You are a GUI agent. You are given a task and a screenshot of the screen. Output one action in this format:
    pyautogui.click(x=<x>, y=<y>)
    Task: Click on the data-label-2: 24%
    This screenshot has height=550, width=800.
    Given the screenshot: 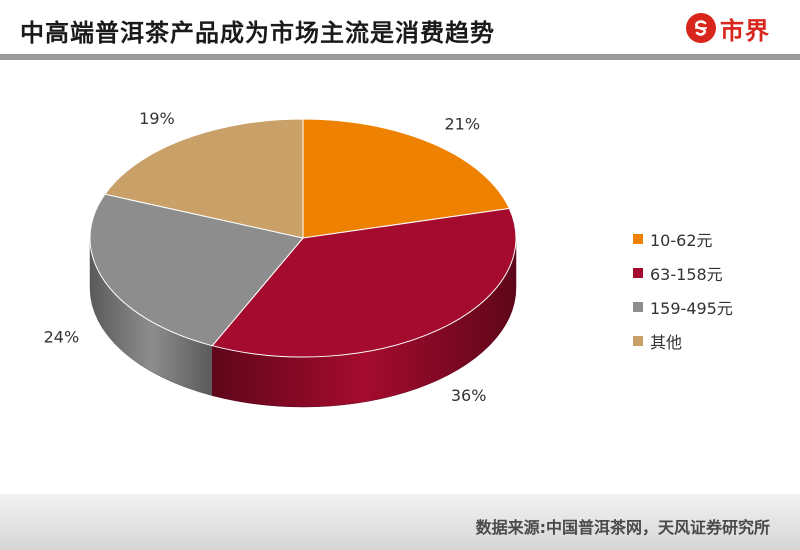 What is the action you would take?
    pyautogui.click(x=62, y=336)
    